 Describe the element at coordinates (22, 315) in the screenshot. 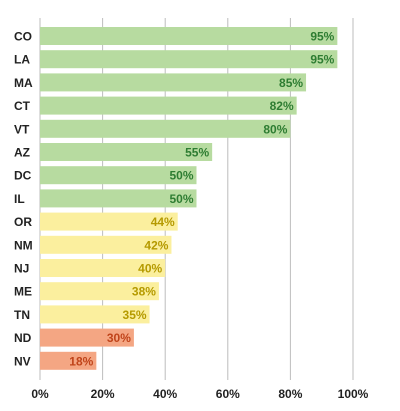

I see `category-label-tn: TN` at that location.